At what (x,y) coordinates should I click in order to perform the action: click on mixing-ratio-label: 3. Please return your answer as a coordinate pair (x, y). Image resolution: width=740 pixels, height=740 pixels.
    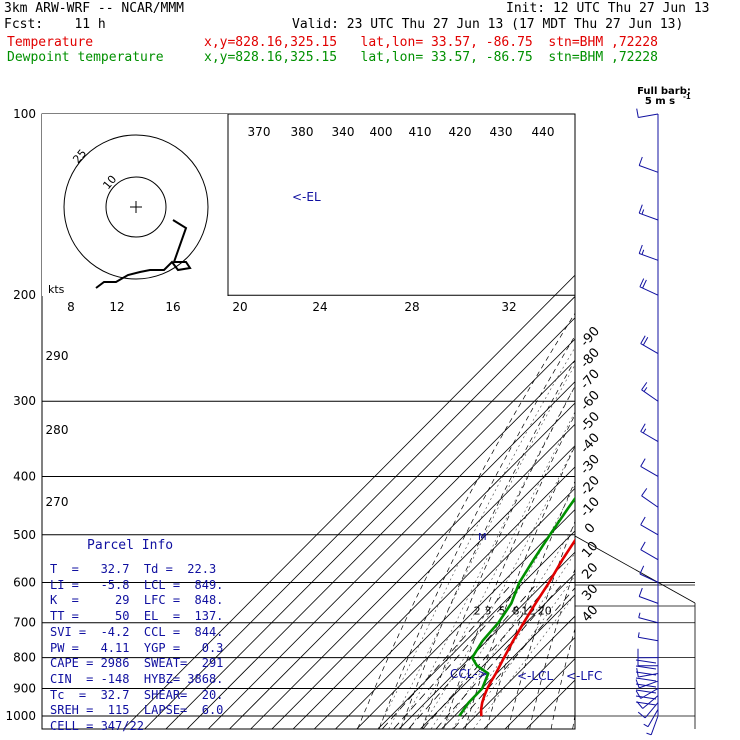
    Looking at the image, I should click on (487, 611).